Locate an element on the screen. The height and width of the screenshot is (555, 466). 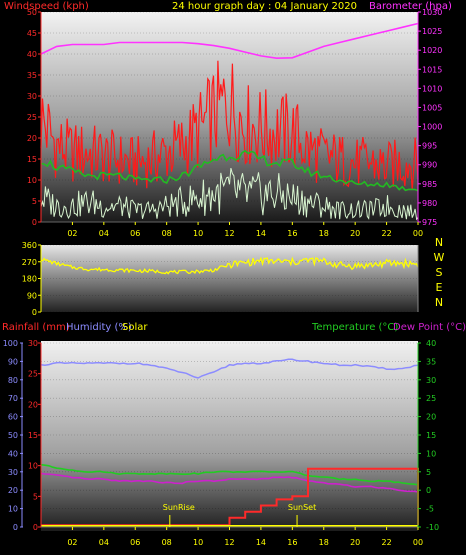
humidity-ytick-label: 40 is located at coordinates (13, 453).